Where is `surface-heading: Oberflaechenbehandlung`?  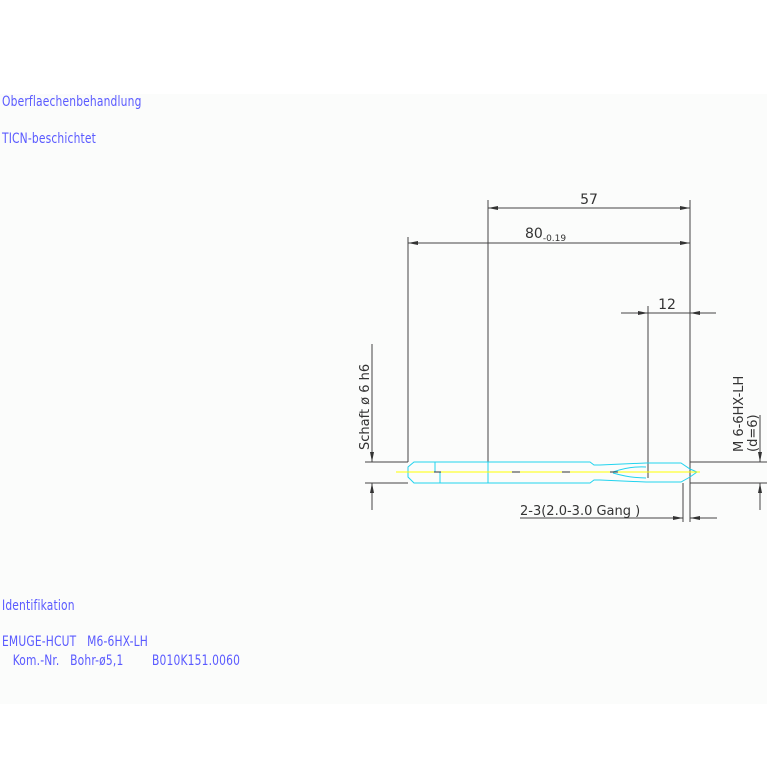
surface-heading: Oberflaechenbehandlung is located at coordinates (72, 102).